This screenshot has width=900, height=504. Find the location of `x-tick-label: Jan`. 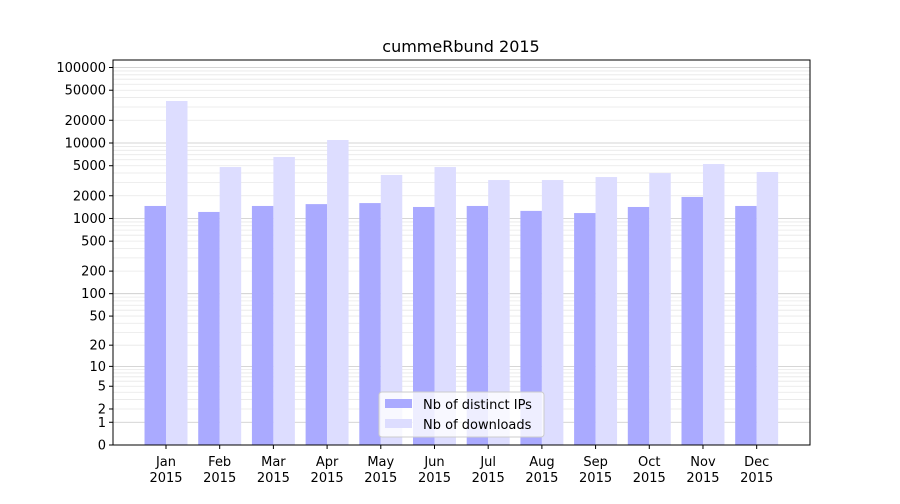

x-tick-label: Jan is located at coordinates (165, 462).